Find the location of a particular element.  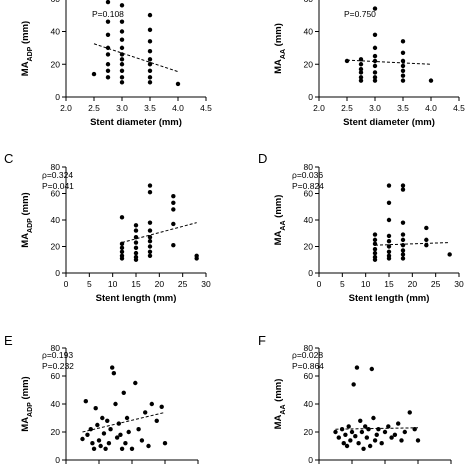

x-axis-label: Stent length (mm) is located at coordinates (136, 298).